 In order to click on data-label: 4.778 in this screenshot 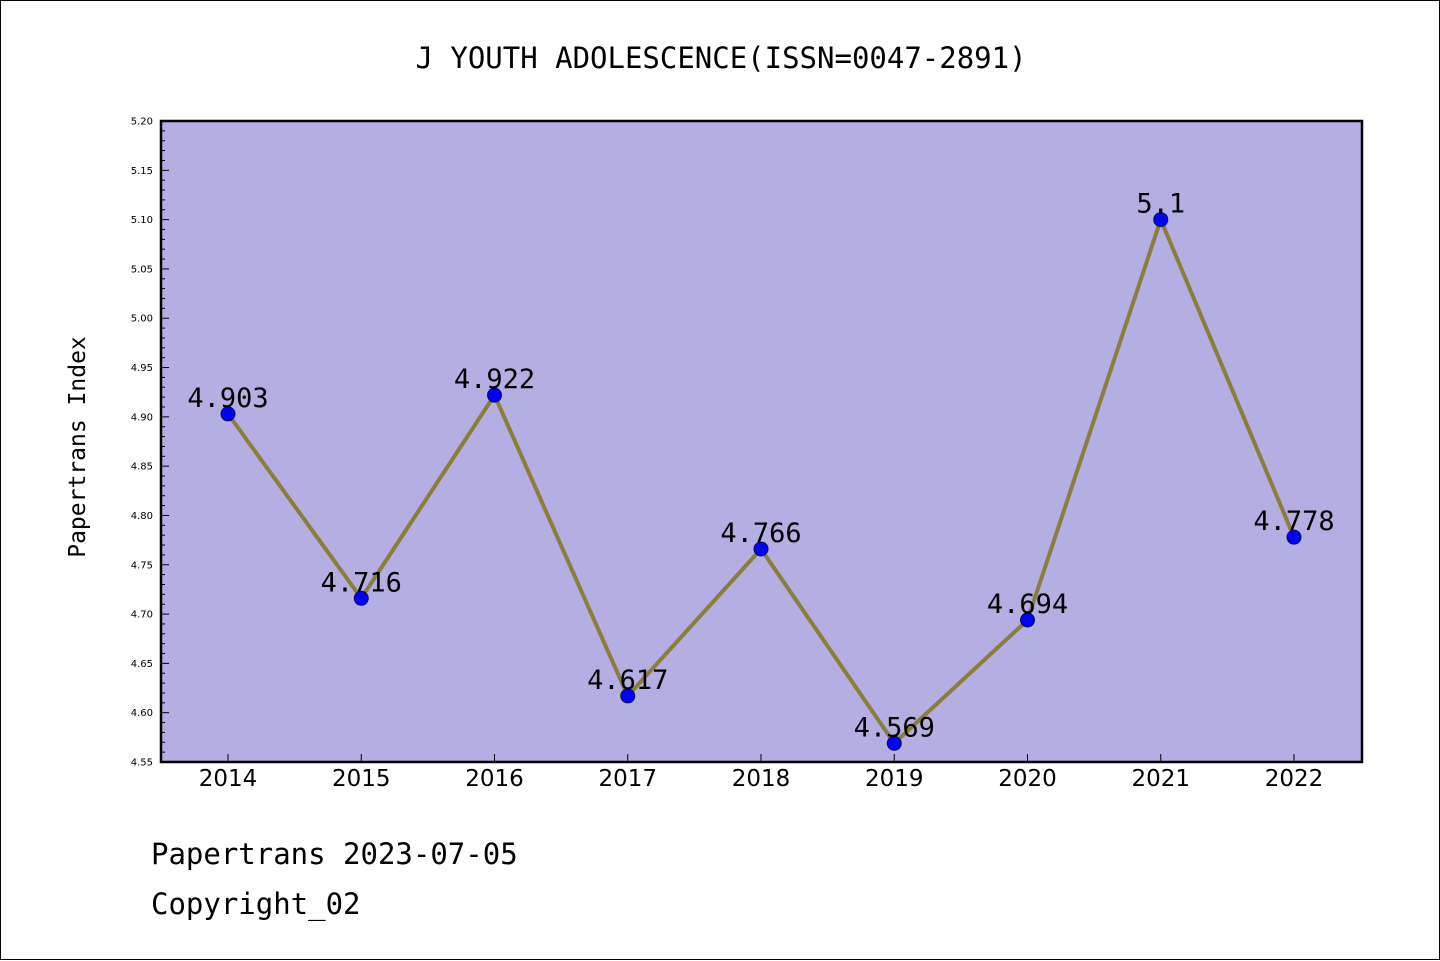, I will do `click(1293, 521)`.